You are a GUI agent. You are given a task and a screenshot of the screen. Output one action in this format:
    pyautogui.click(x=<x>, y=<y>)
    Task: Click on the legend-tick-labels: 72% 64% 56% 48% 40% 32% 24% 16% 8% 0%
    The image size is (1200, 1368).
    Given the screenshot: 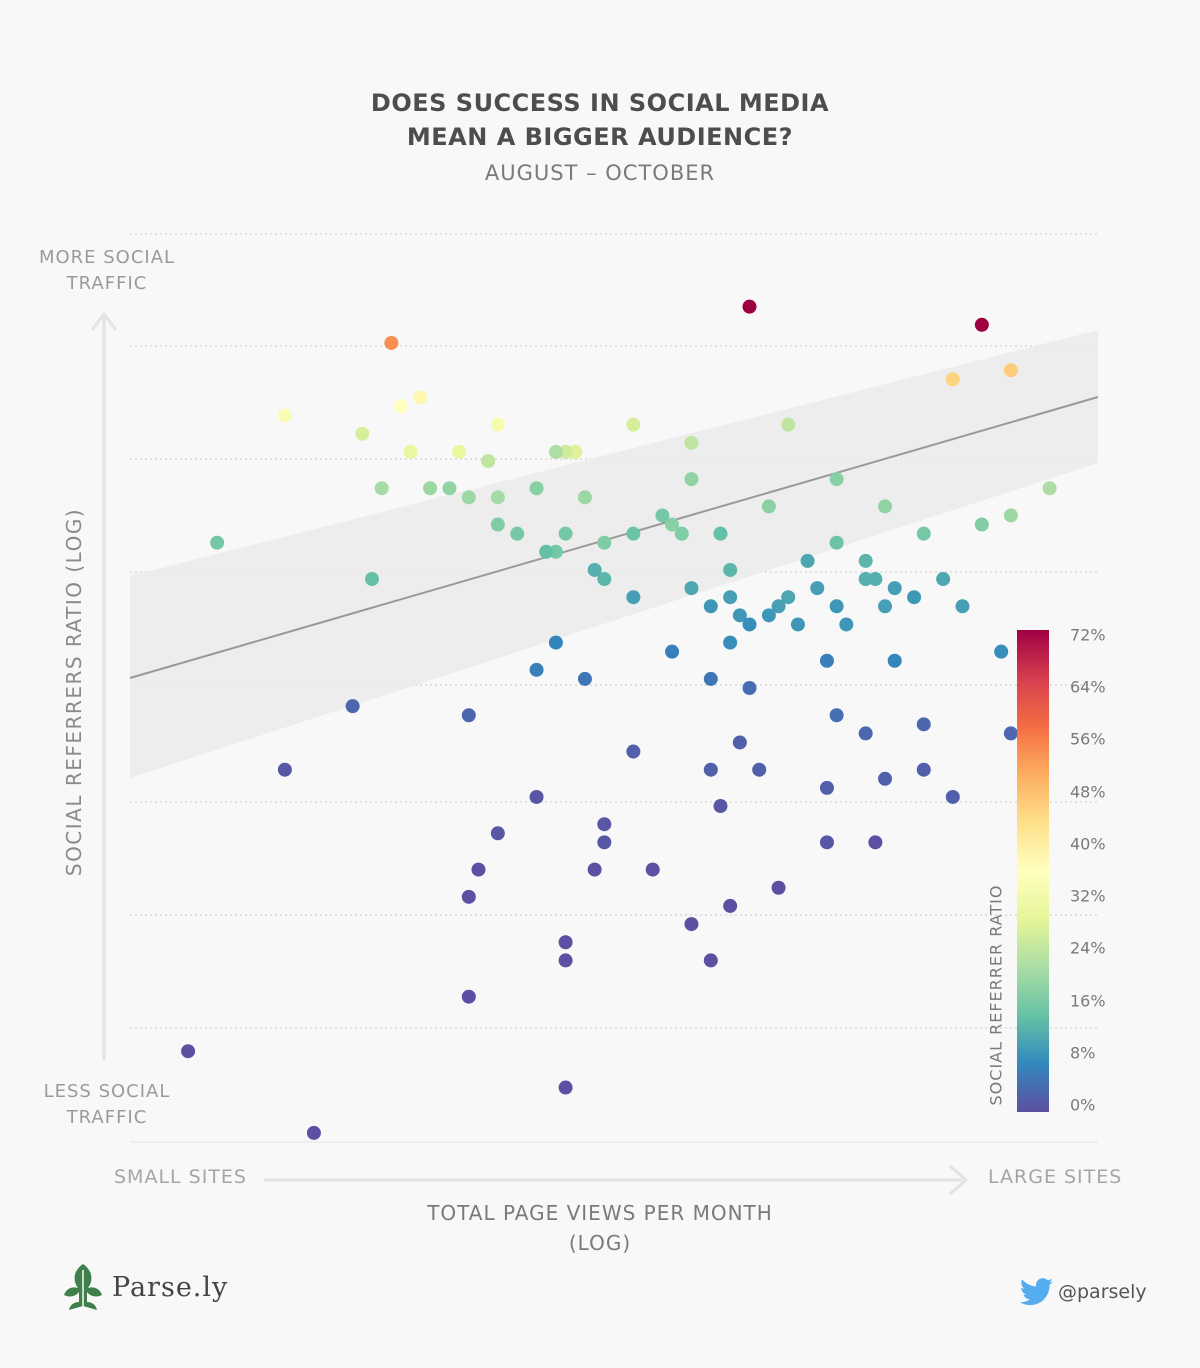 What is the action you would take?
    pyautogui.click(x=1100, y=871)
    